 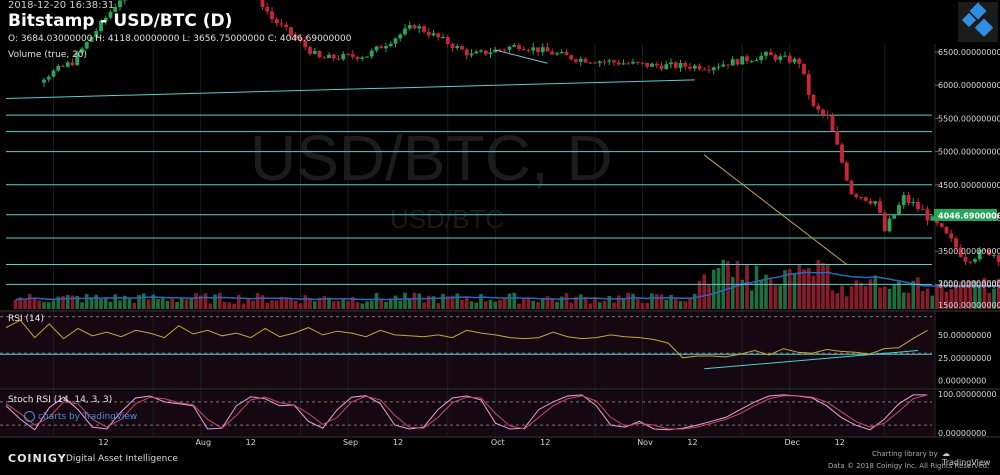 What do you see at coordinates (350, 89) in the screenshot?
I see `rising-trendline` at bounding box center [350, 89].